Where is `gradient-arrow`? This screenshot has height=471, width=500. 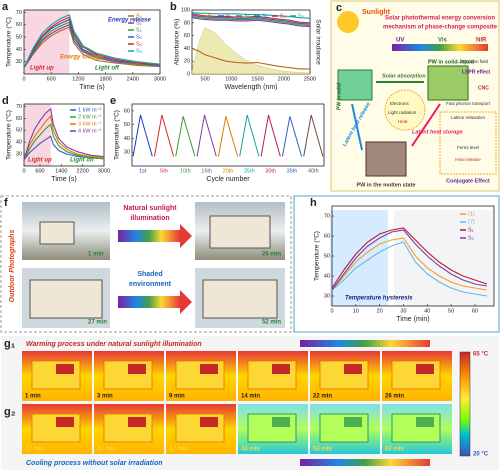 gradient-arrow is located at coordinates (149, 236).